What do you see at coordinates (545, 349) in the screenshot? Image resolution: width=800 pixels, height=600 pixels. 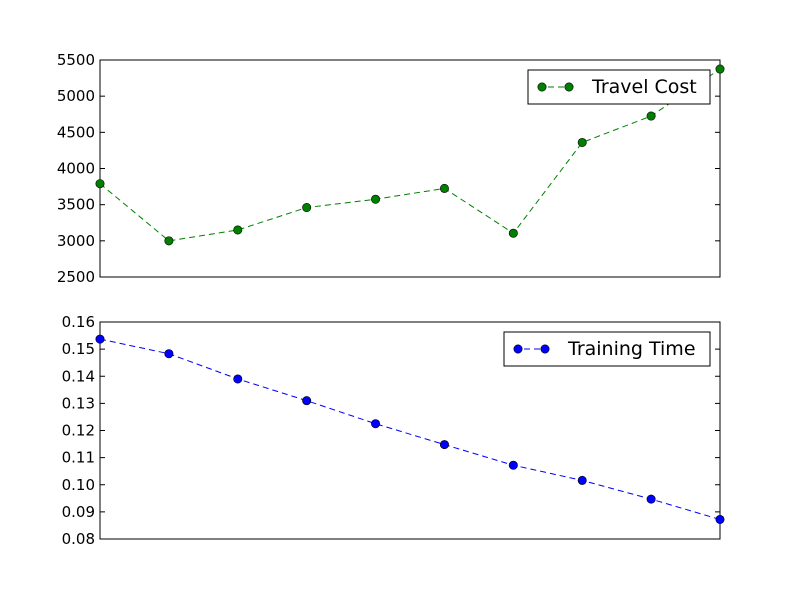 I see `training-time-legend-marker-right` at bounding box center [545, 349].